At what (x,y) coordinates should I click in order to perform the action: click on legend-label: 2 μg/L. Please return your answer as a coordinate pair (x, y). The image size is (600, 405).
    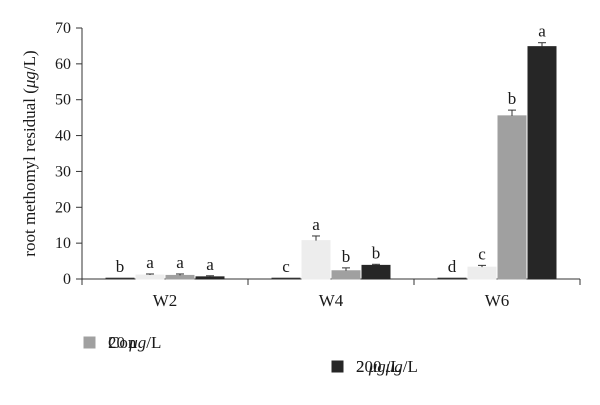
    Looking at the image, I should click on (378, 366).